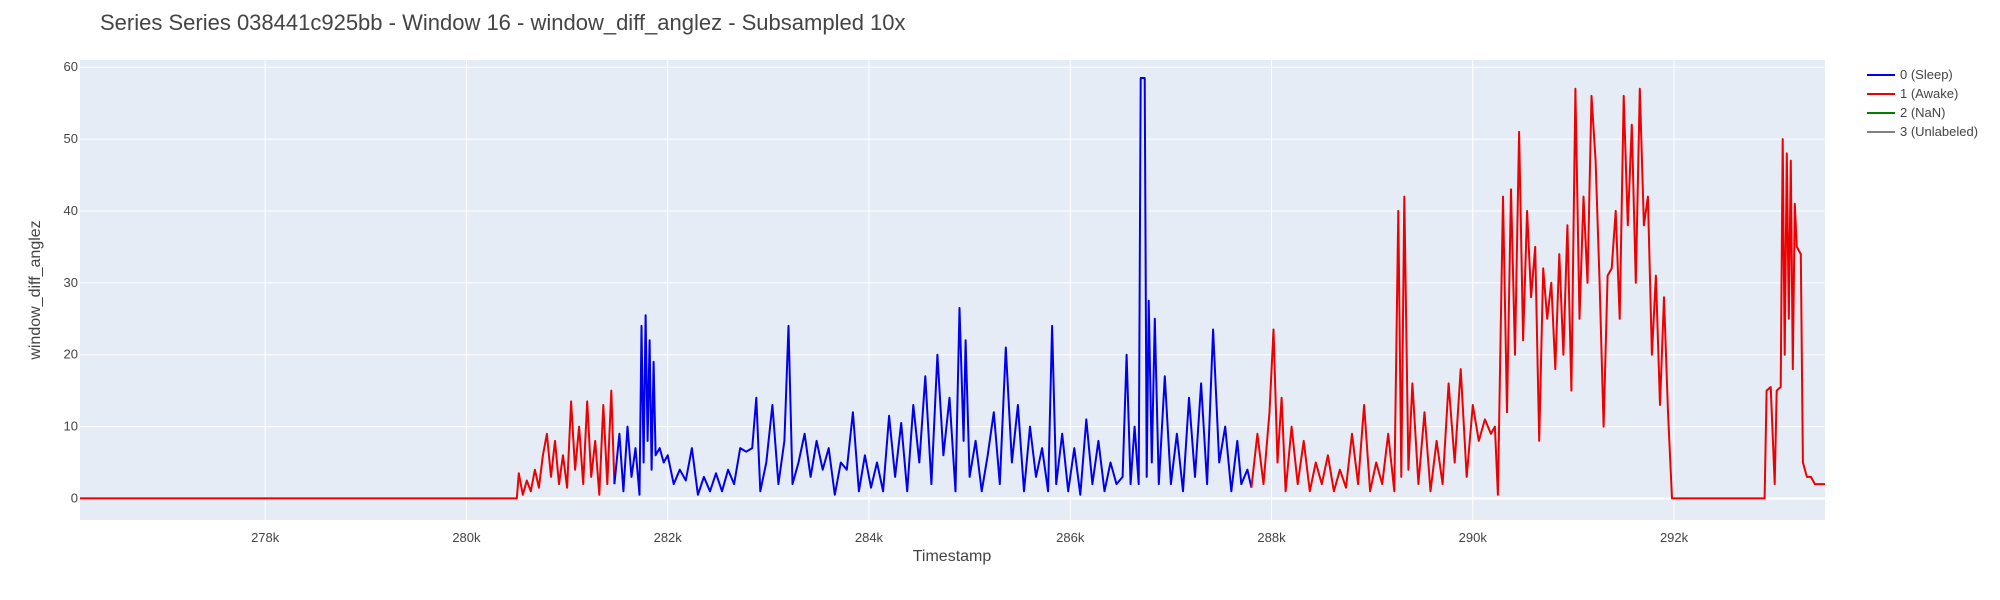 This screenshot has width=2000, height=600. I want to click on y-tick-label: 50, so click(71, 138).